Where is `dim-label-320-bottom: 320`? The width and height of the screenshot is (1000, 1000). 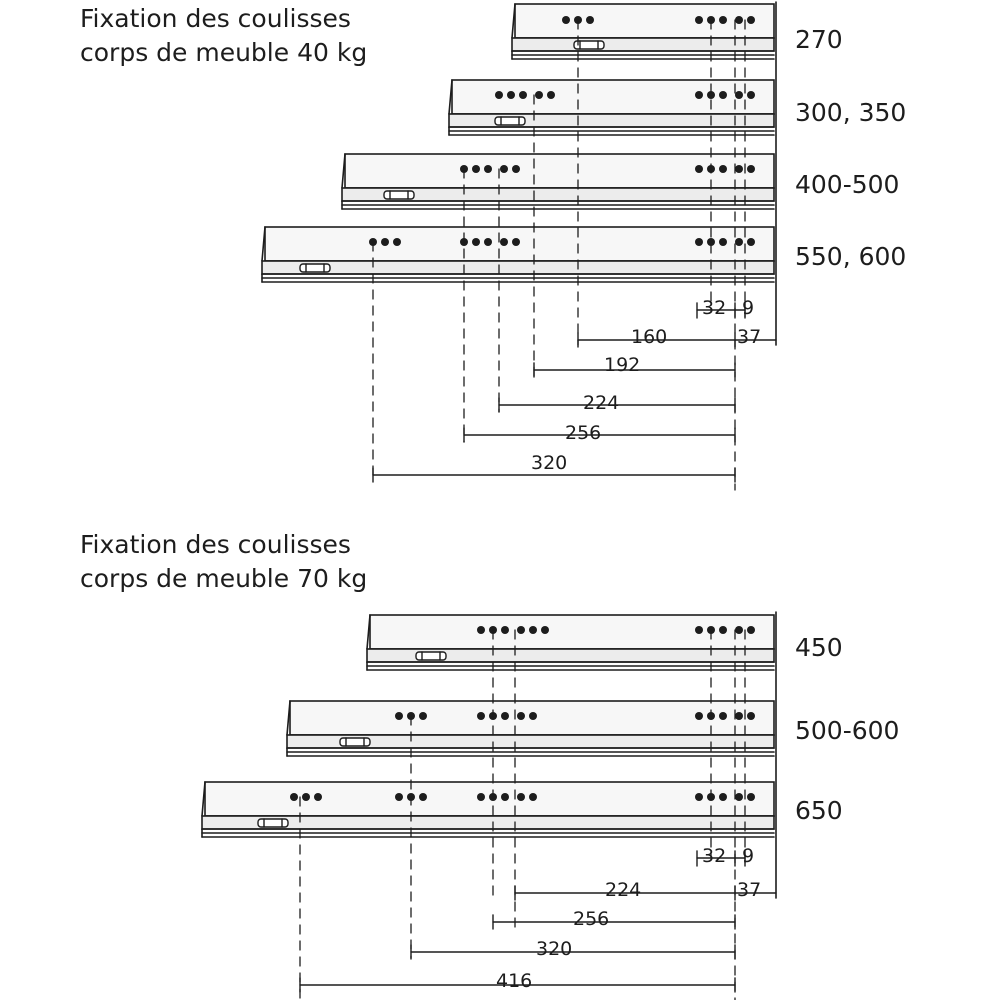
dim-label-320-bottom: 320 is located at coordinates (554, 949).